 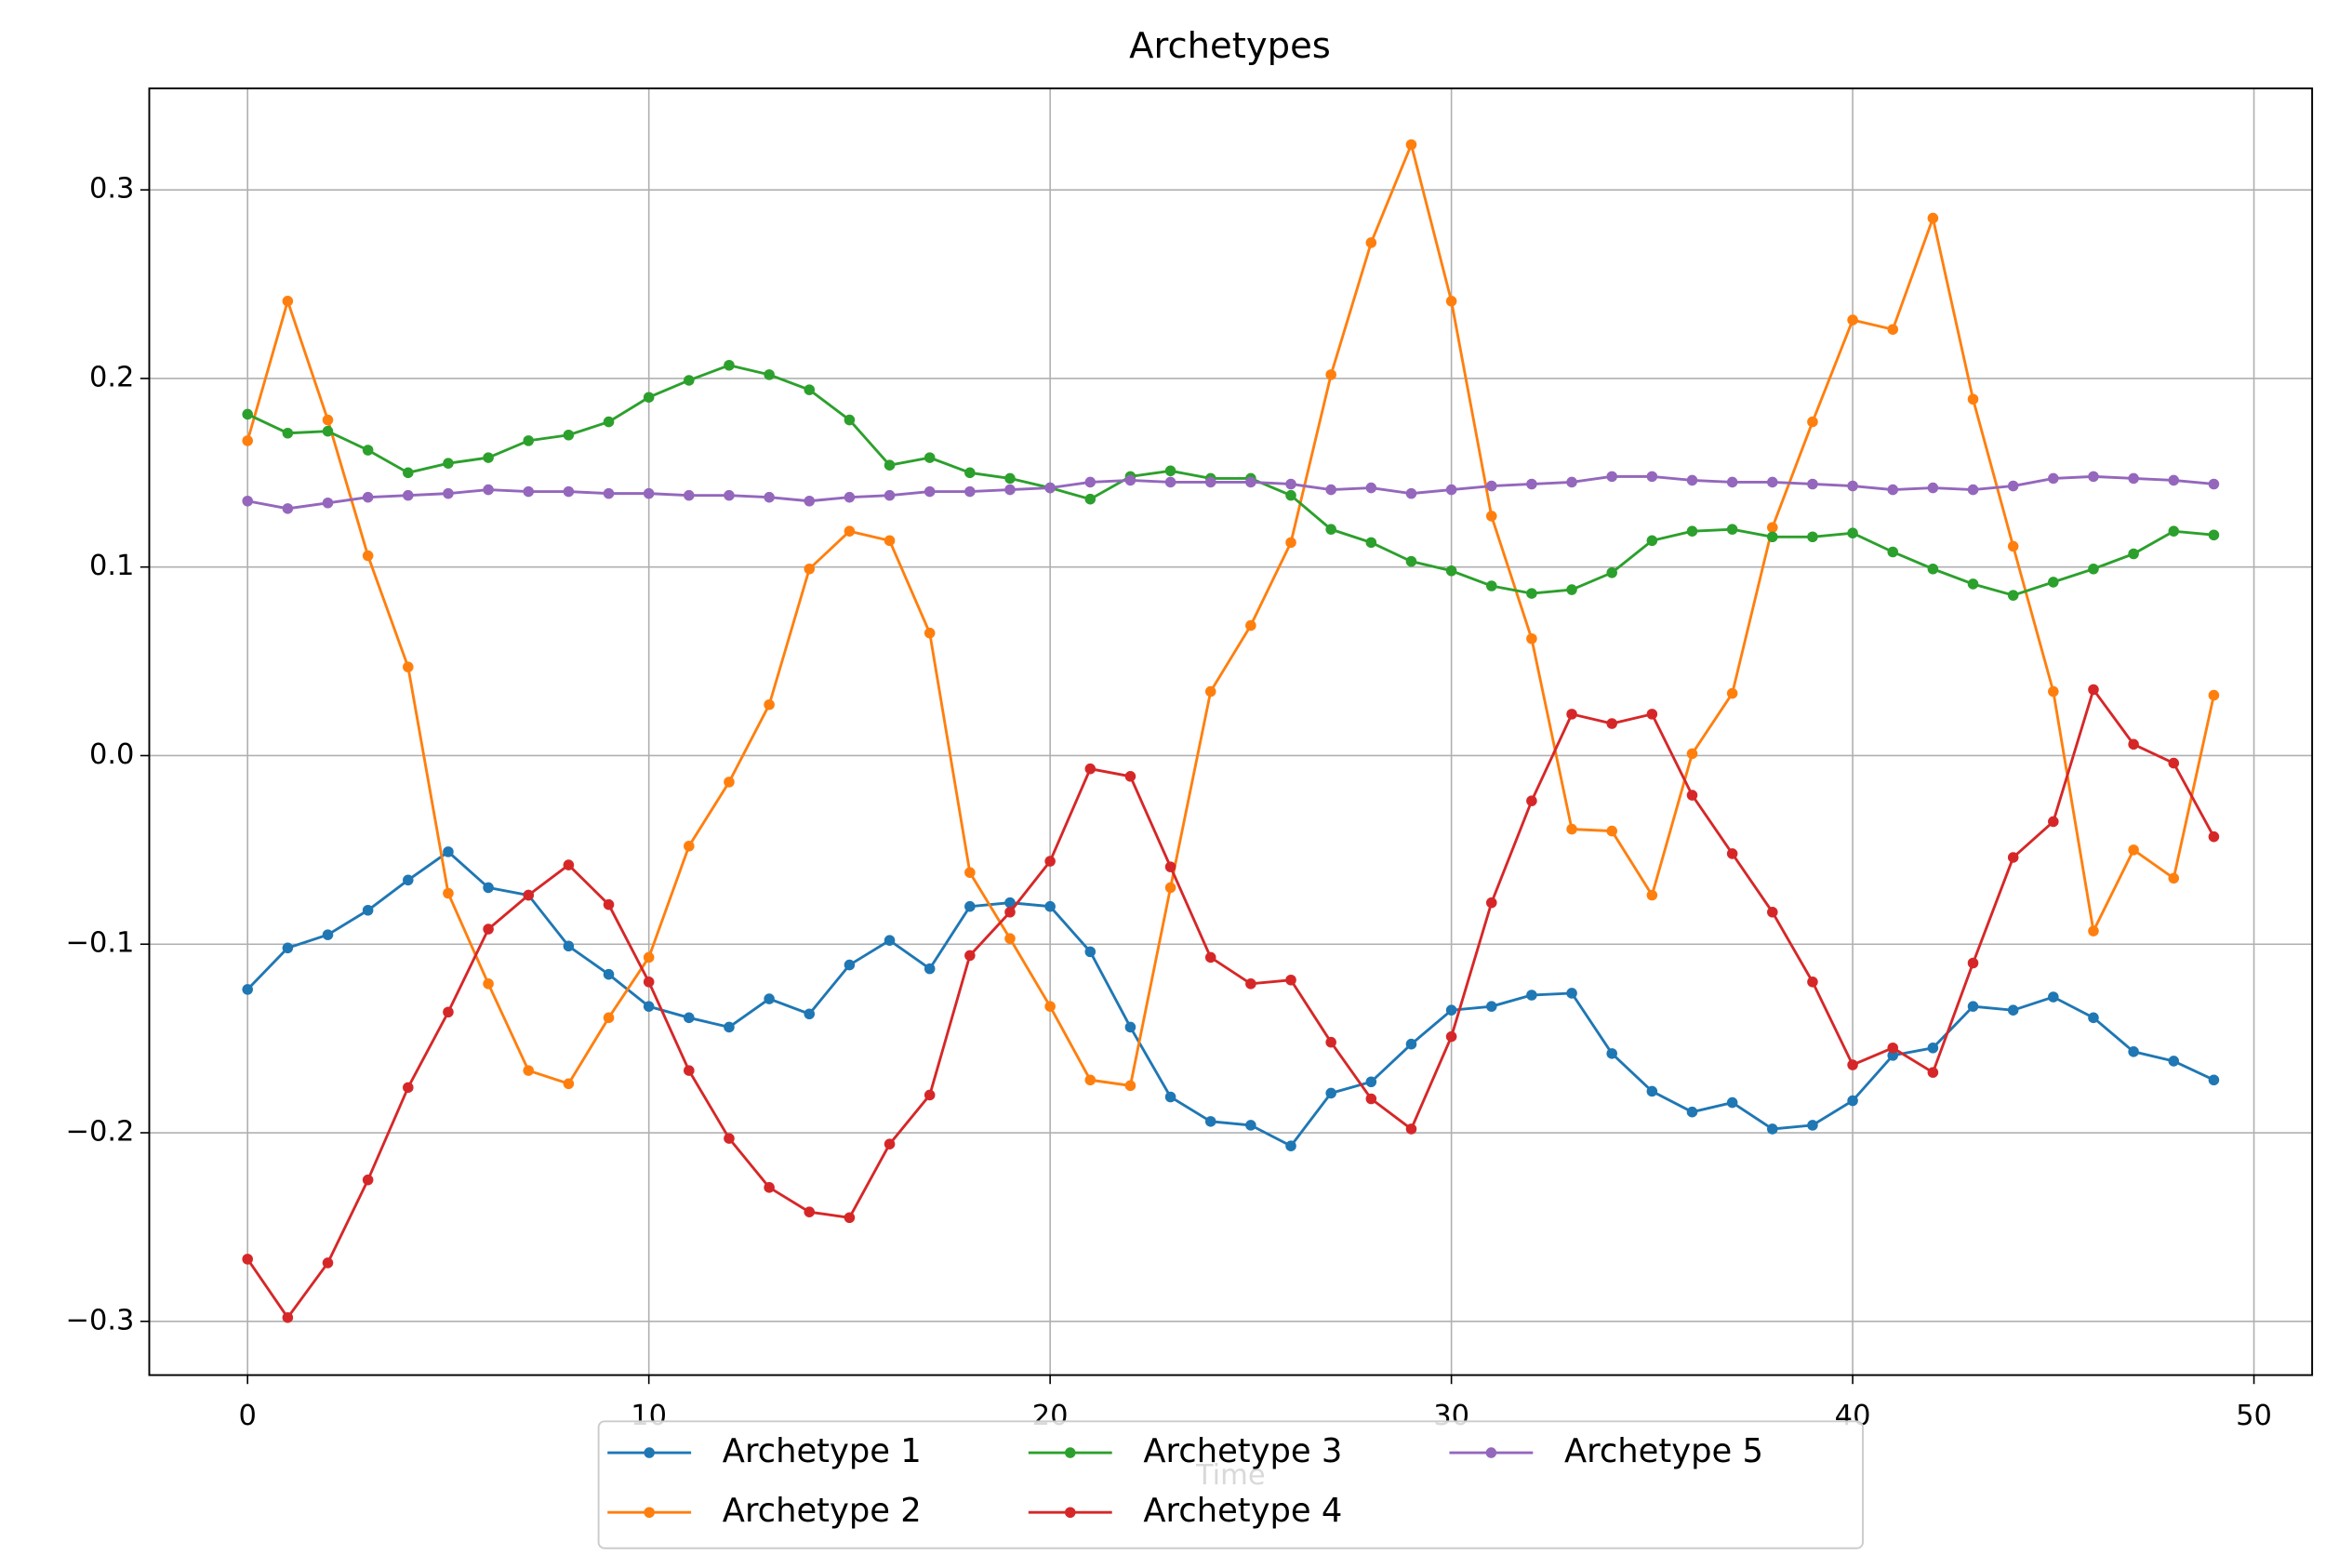 I want to click on legend-label: Archetype 2, so click(x=822, y=1511).